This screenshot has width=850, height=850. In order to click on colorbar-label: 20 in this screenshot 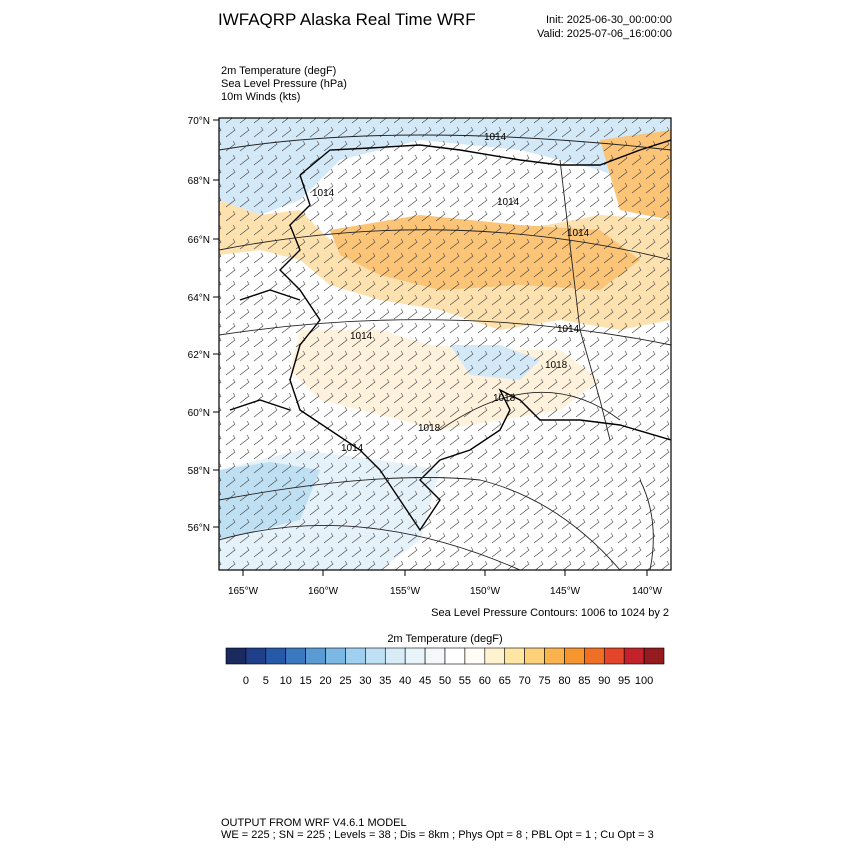, I will do `click(325, 681)`.